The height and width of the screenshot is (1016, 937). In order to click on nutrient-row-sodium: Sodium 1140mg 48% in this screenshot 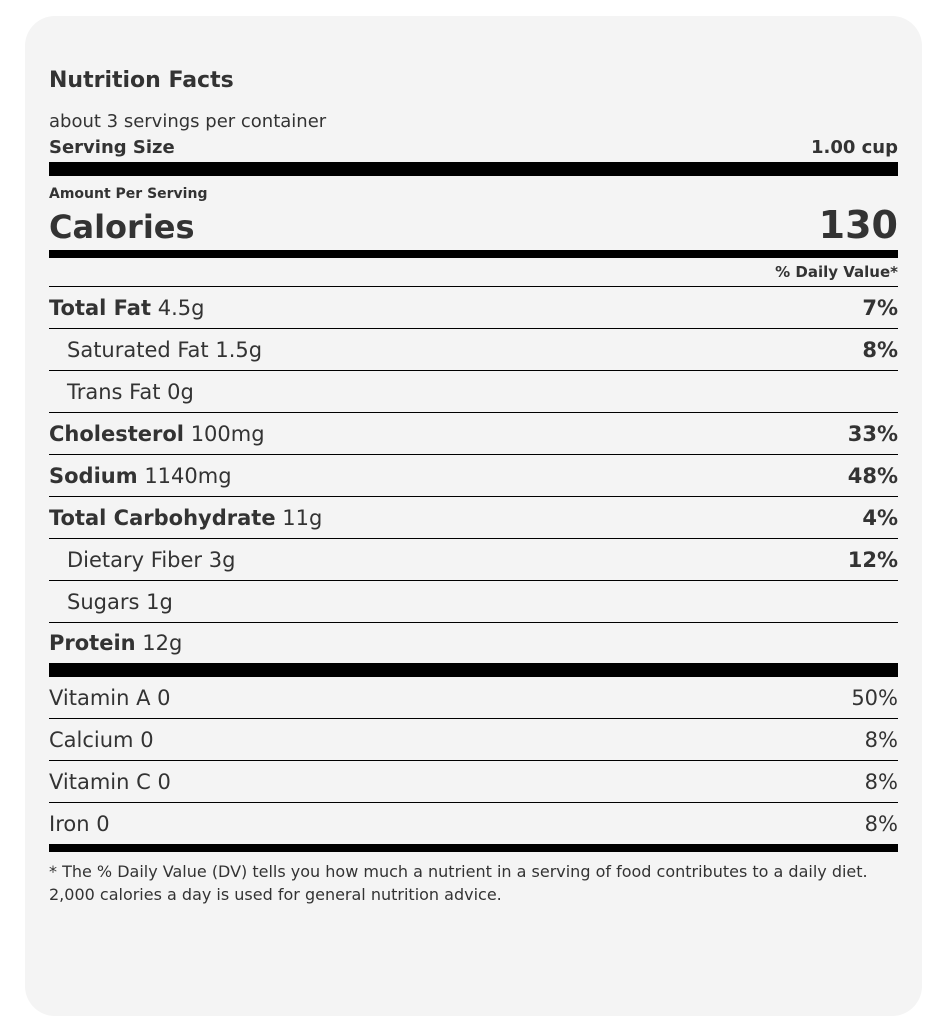, I will do `click(473, 476)`.